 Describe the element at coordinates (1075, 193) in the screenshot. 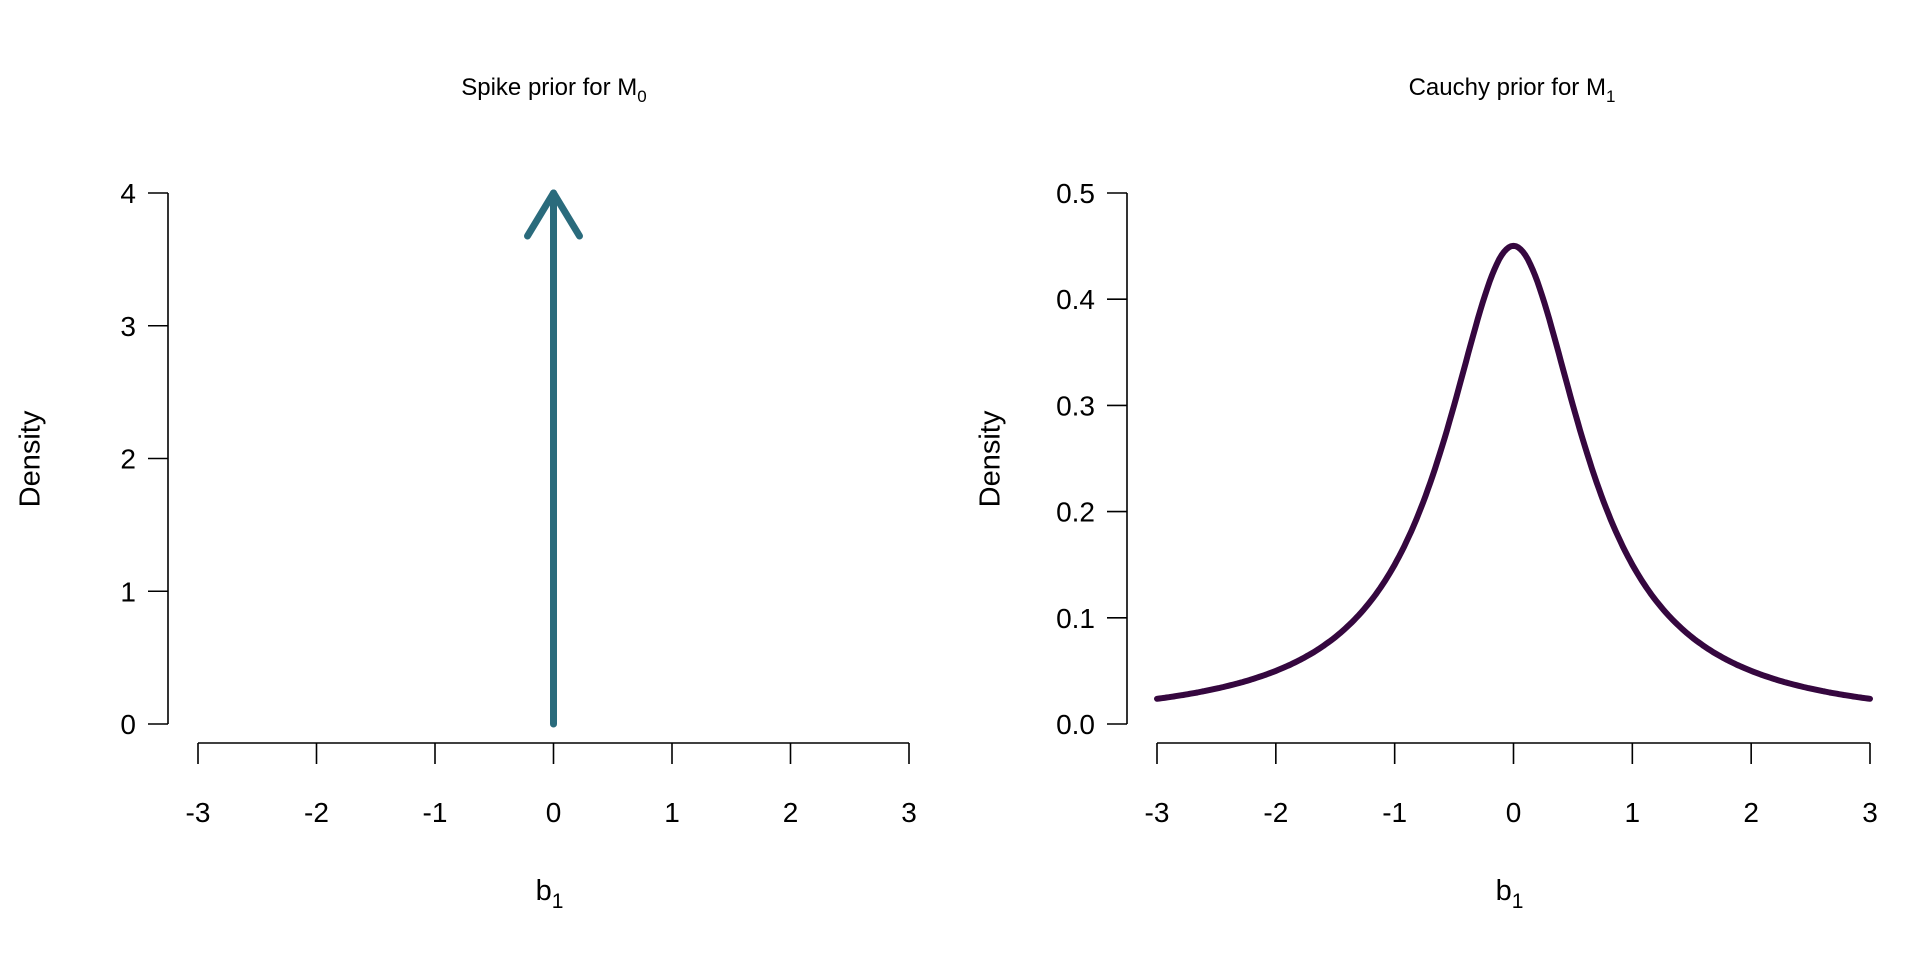

I see `y-tick-label: 0.5` at that location.